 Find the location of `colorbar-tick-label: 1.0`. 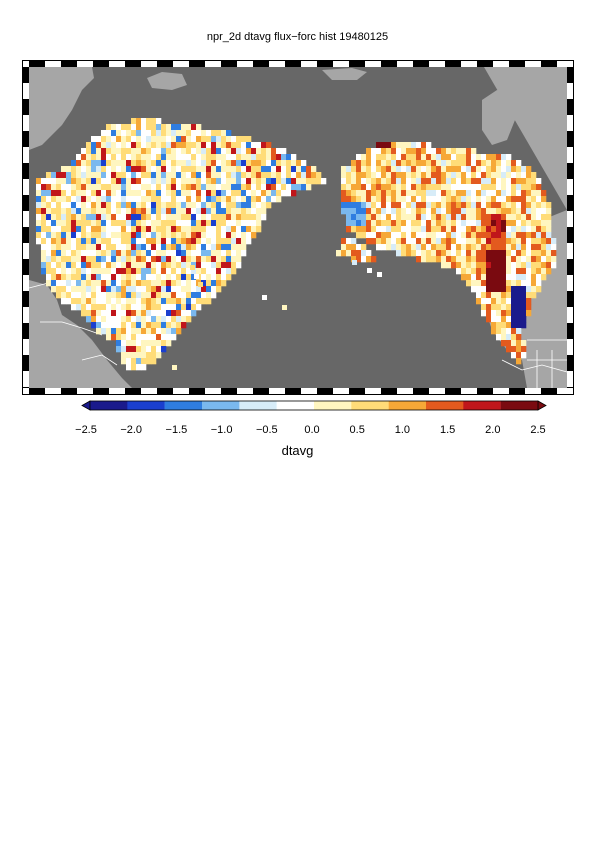

colorbar-tick-label: 1.0 is located at coordinates (402, 430).